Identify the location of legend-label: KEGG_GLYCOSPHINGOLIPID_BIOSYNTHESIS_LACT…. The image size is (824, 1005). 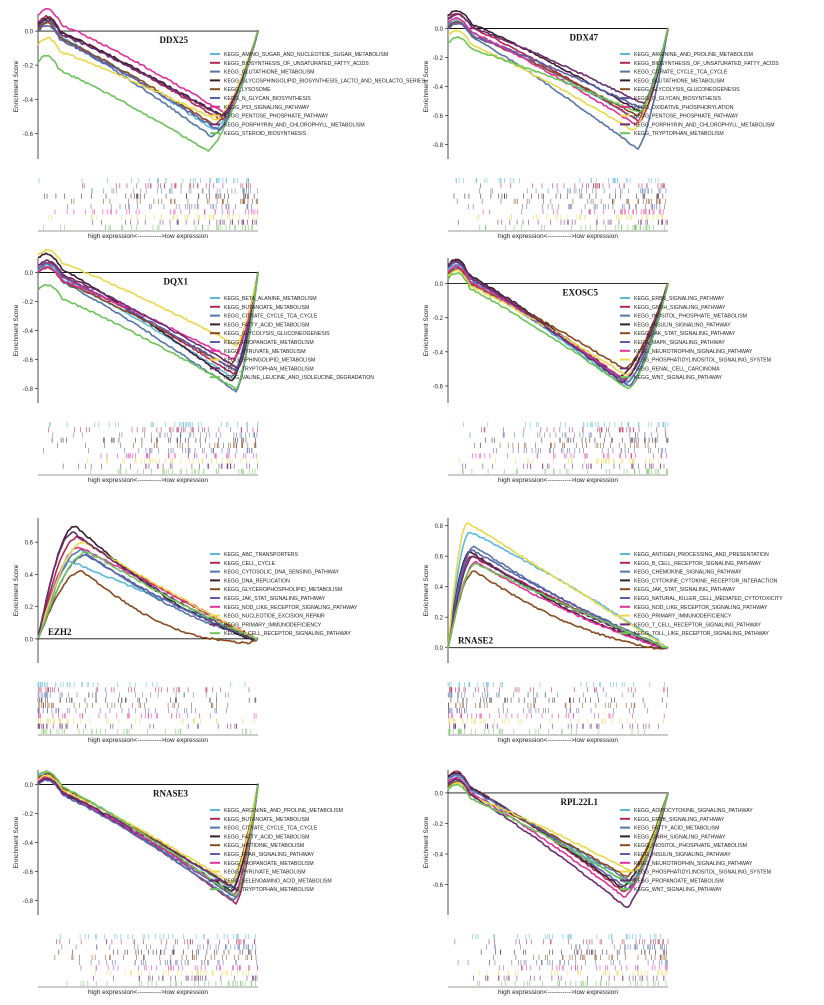
(324, 81).